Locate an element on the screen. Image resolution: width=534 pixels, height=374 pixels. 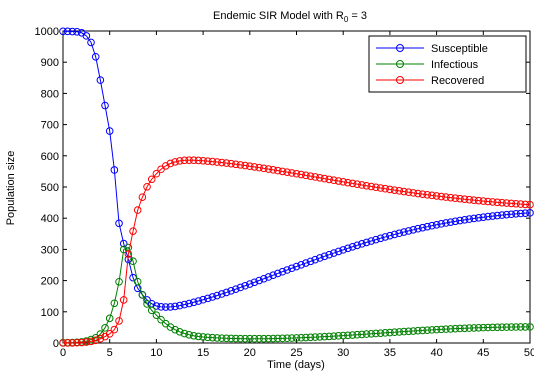
y-tick-label: 100 is located at coordinates (50, 313).